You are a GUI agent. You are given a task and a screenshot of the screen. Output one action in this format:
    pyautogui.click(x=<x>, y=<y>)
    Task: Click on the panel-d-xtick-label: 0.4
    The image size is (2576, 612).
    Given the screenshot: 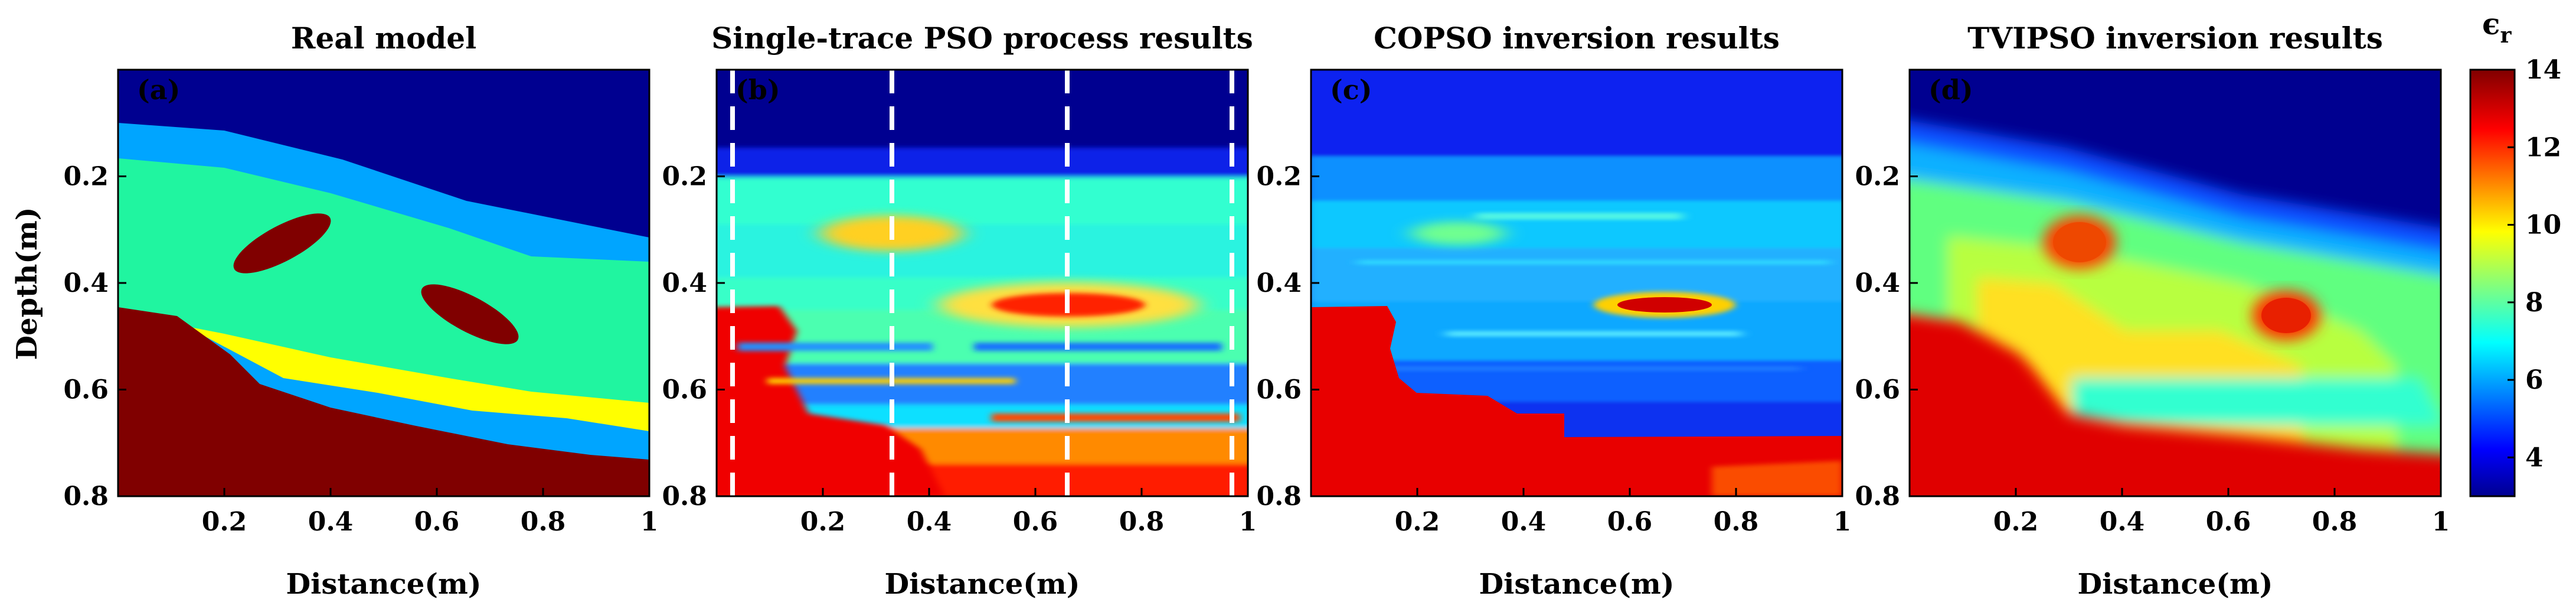 What is the action you would take?
    pyautogui.click(x=2122, y=522)
    